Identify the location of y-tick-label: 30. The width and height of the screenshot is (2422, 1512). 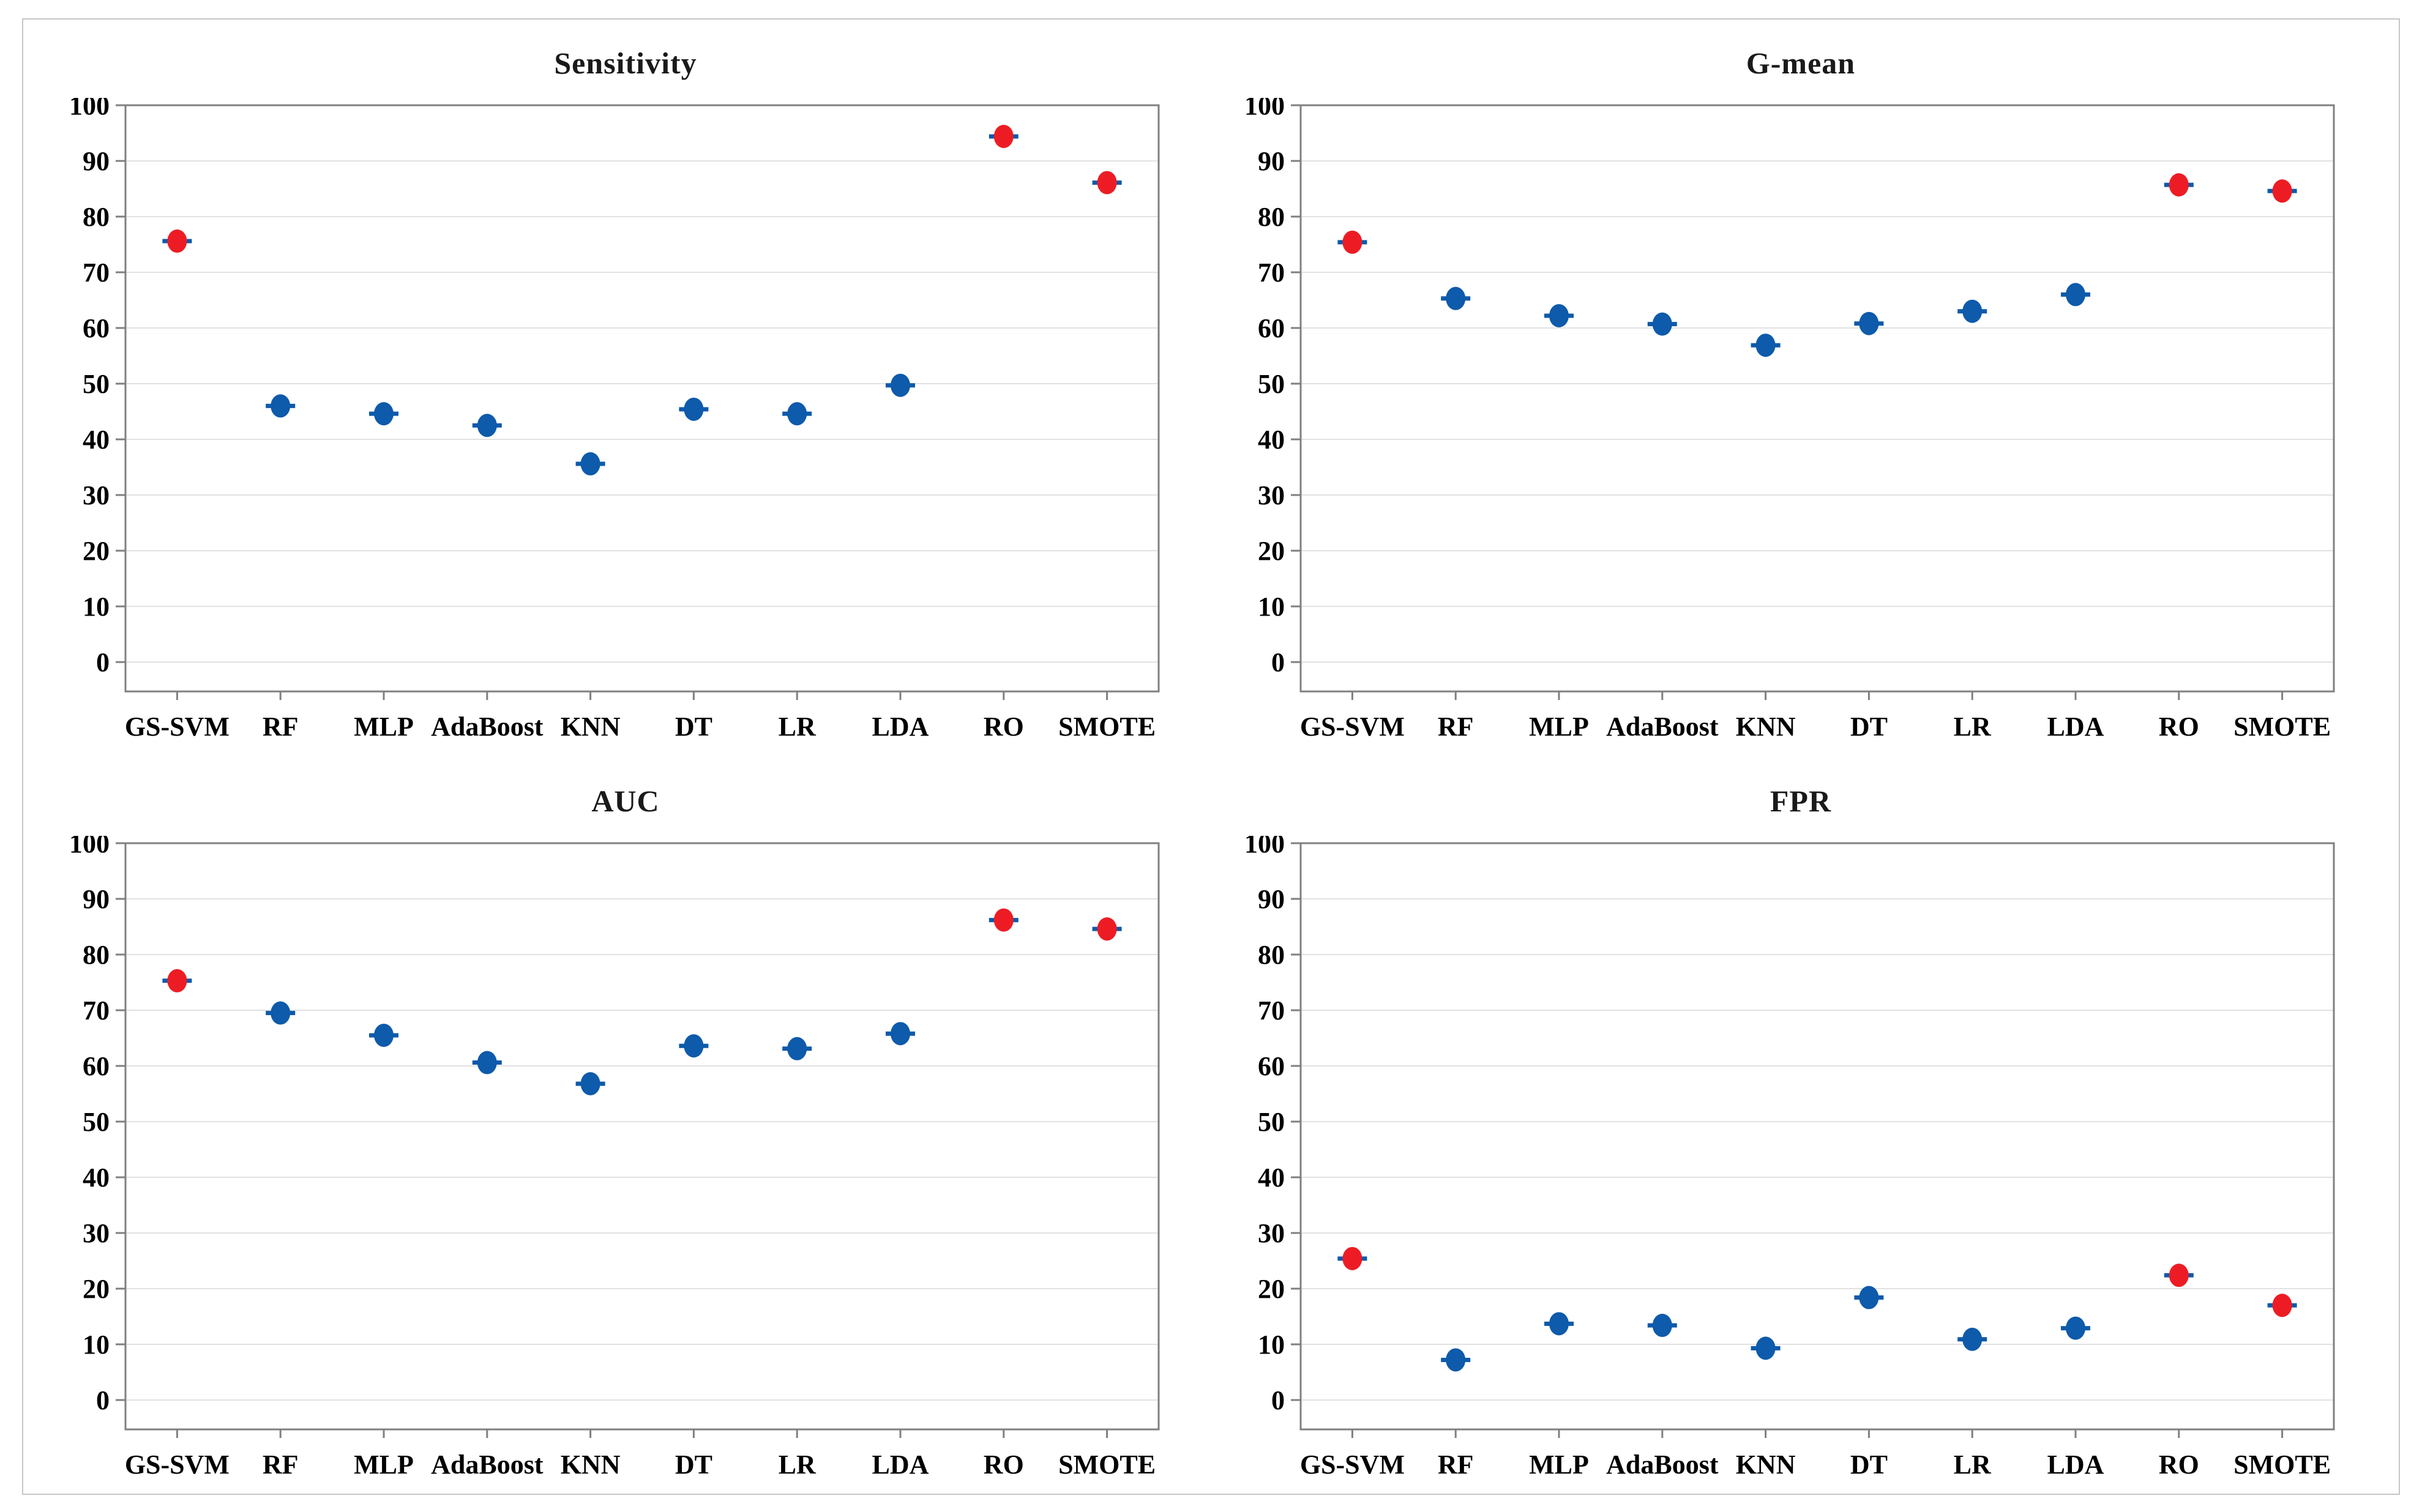
(97, 1233).